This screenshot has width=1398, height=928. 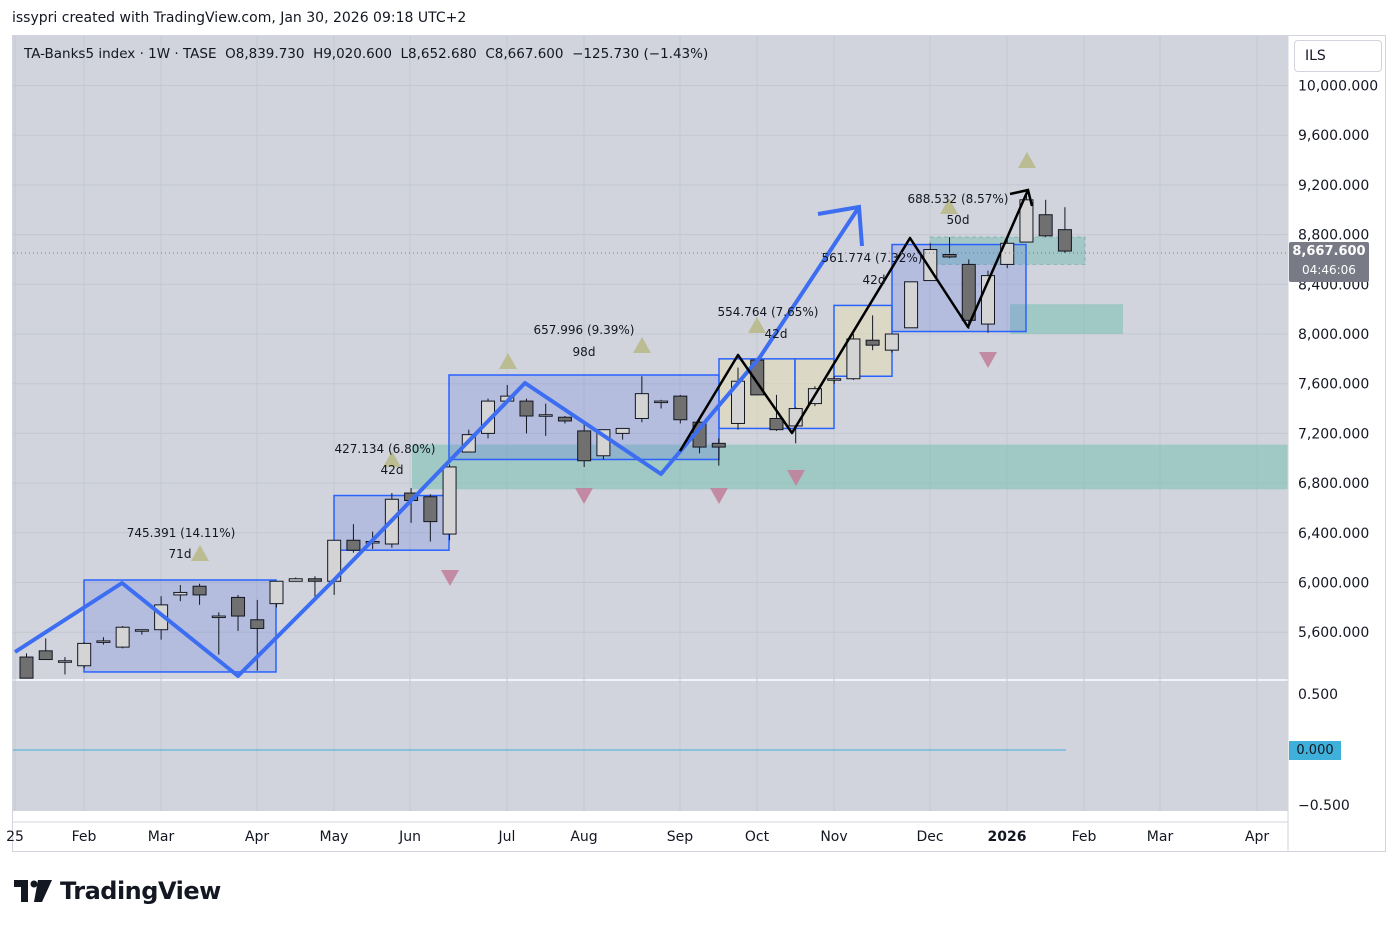 What do you see at coordinates (650, 746) in the screenshot?
I see `oscillator-pane-background` at bounding box center [650, 746].